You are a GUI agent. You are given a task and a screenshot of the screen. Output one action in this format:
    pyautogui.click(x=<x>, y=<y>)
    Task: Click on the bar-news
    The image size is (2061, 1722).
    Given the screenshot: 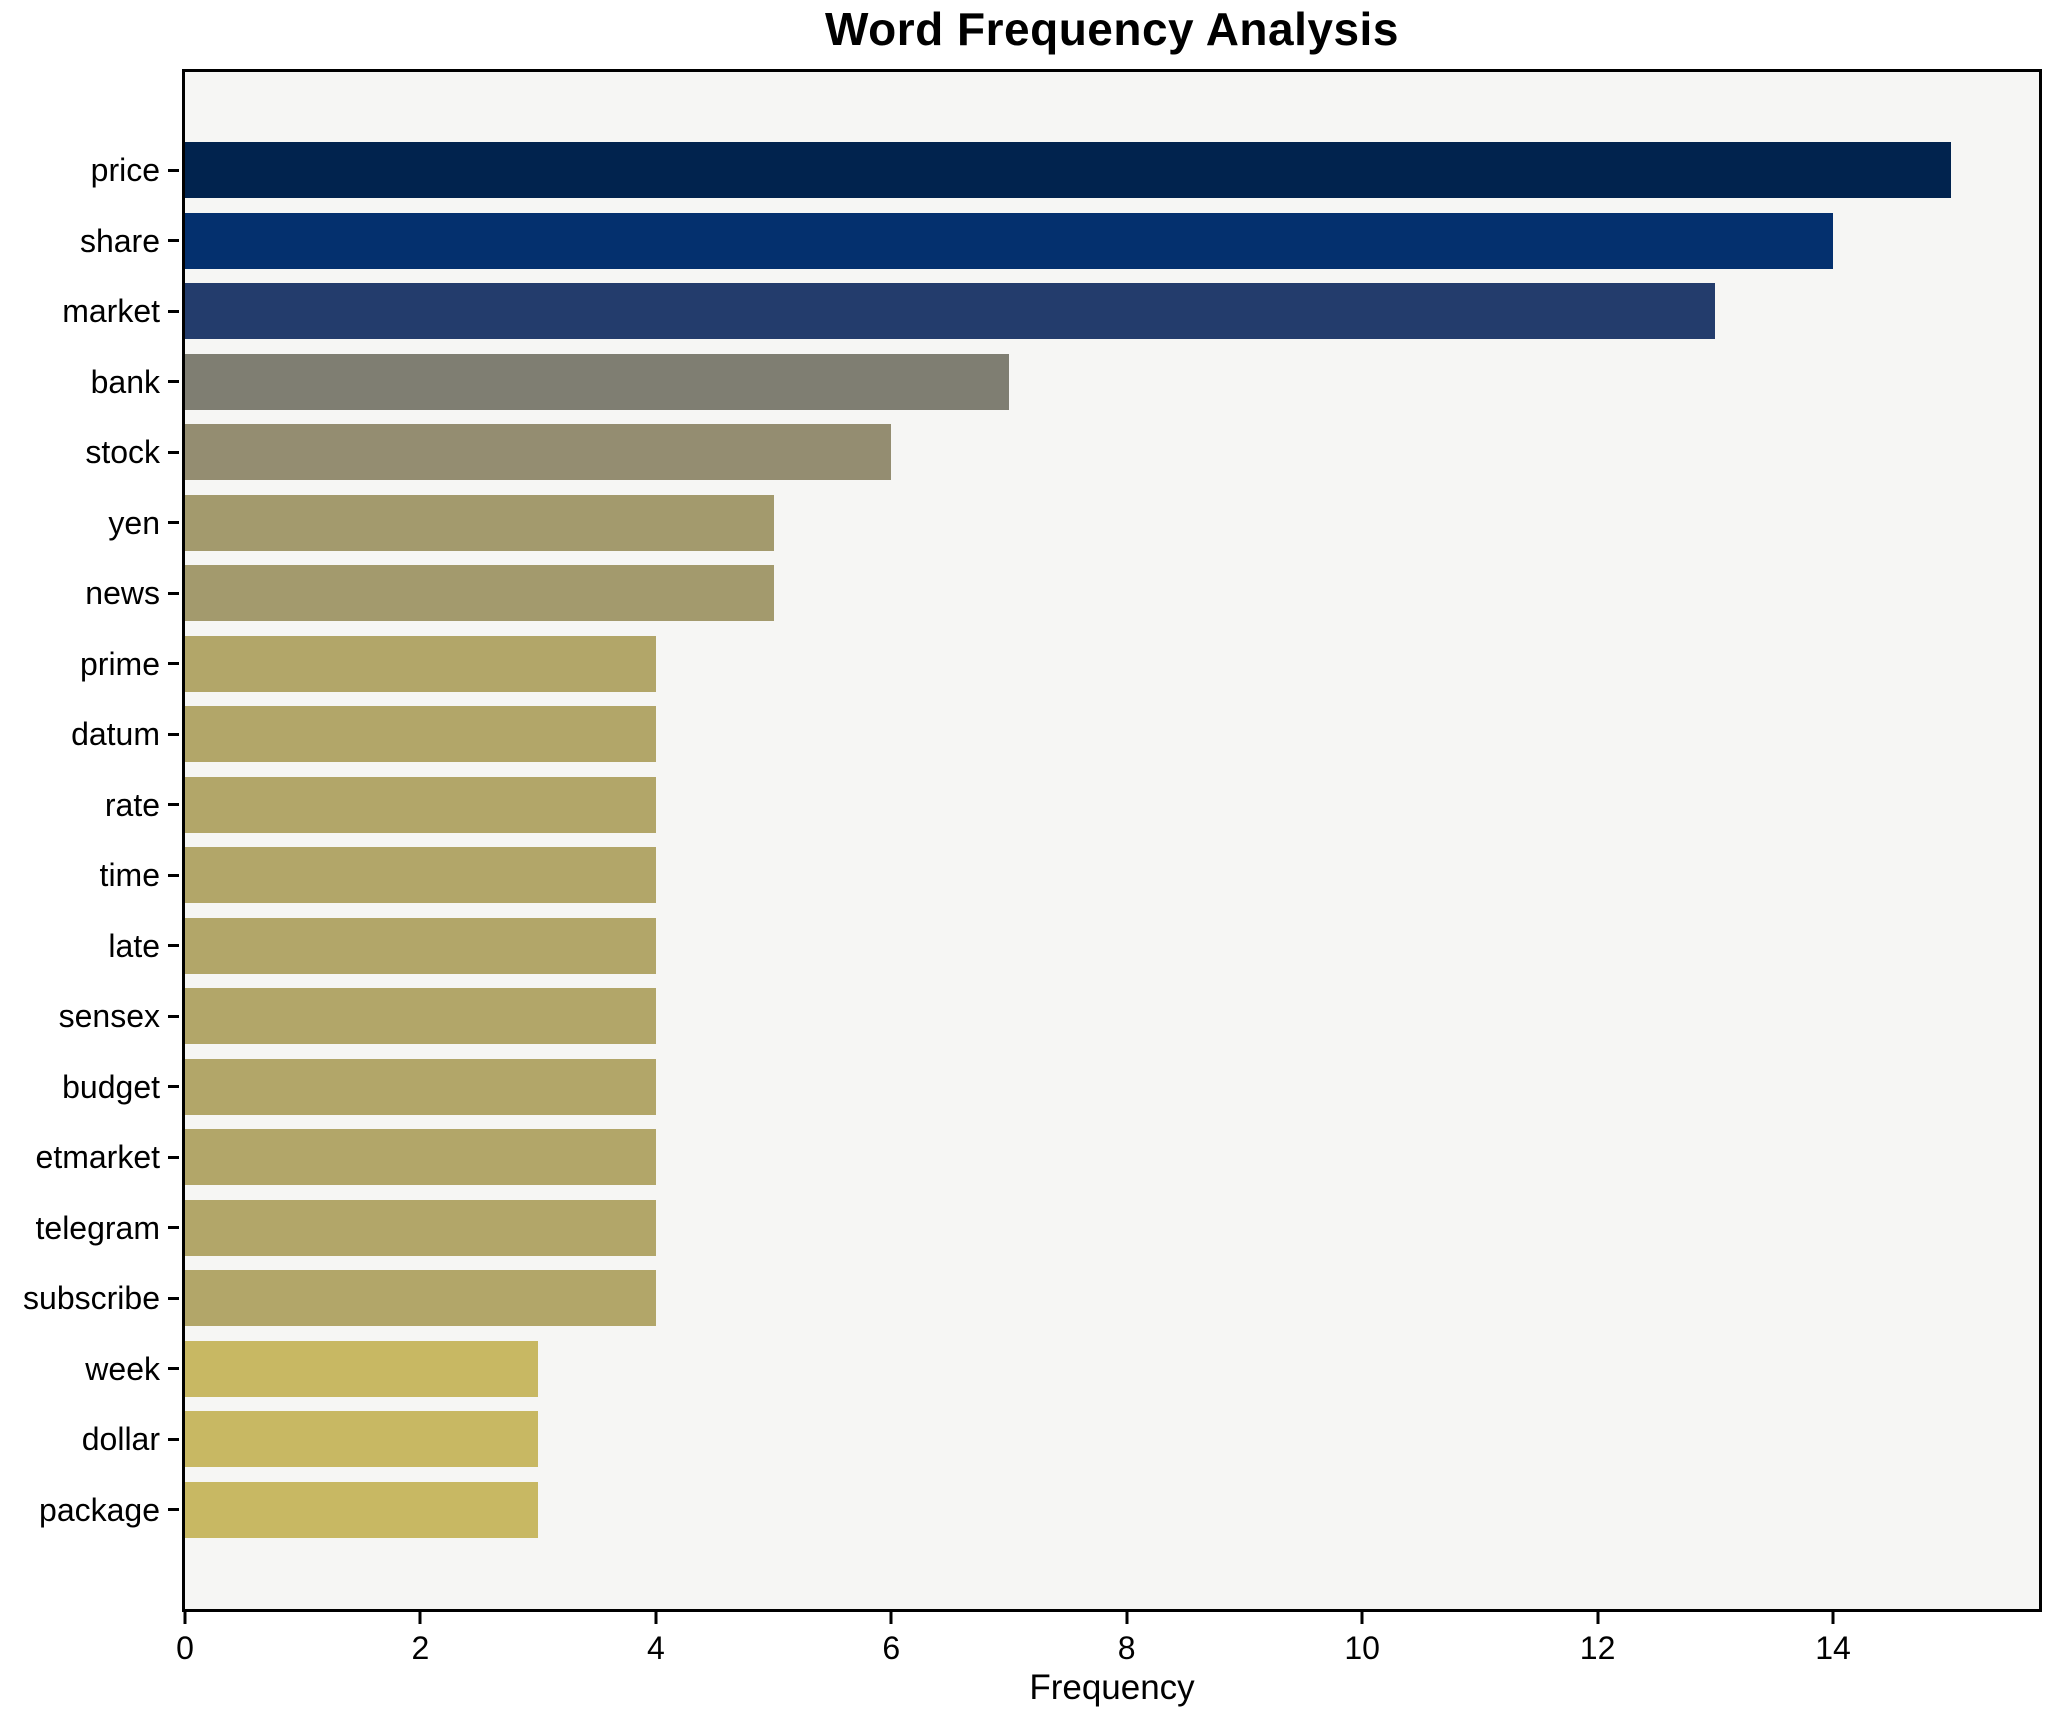 What is the action you would take?
    pyautogui.click(x=479, y=593)
    